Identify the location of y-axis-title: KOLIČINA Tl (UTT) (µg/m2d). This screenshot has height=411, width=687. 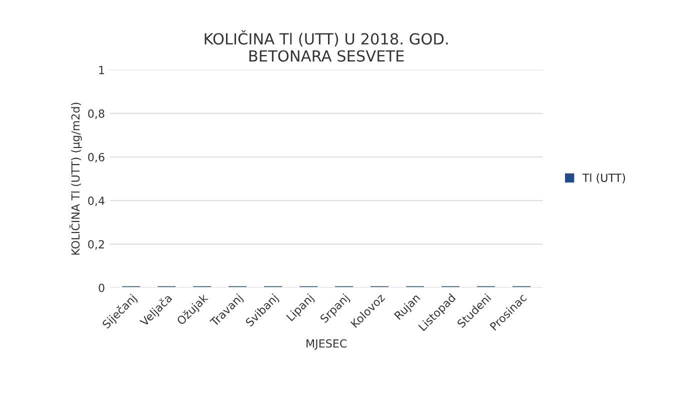
(75, 178).